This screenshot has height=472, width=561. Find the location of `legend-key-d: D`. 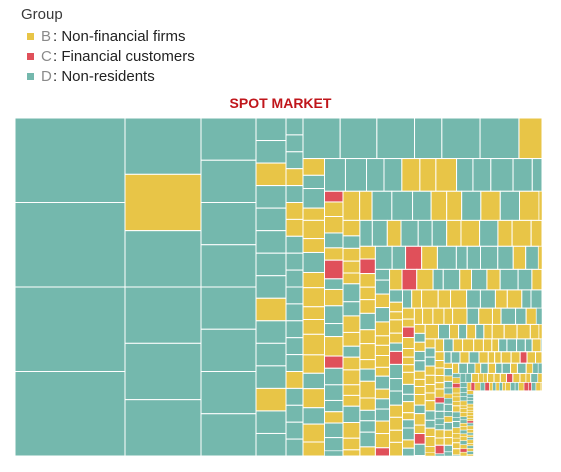

legend-key-d: D is located at coordinates (46, 76).